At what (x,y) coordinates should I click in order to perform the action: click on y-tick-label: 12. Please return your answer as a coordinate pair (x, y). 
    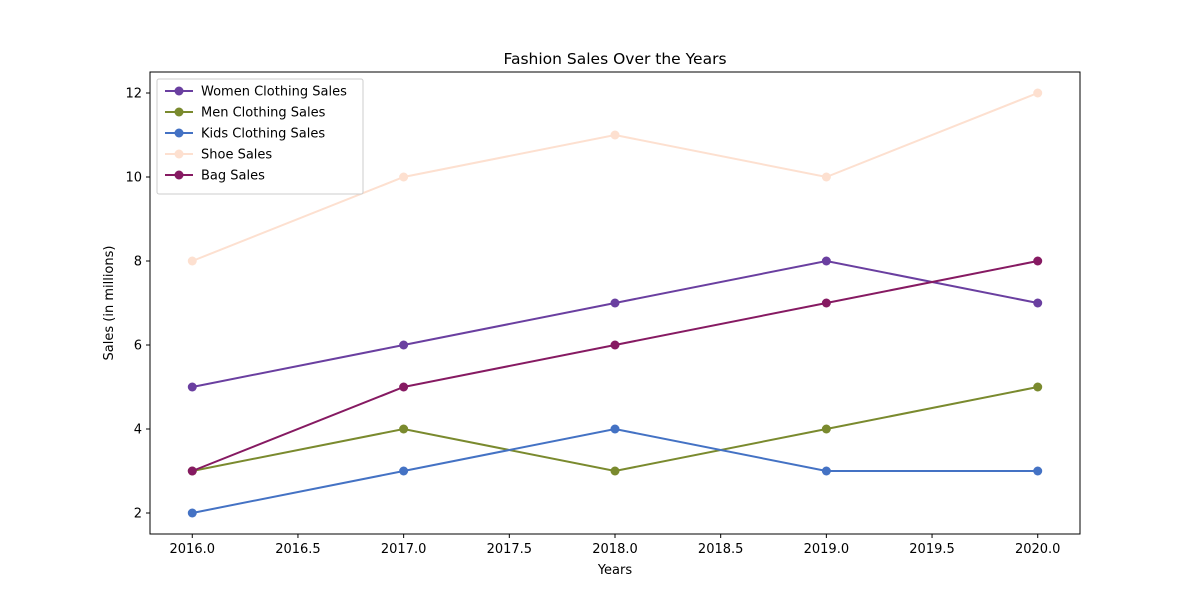
    Looking at the image, I should click on (133, 94).